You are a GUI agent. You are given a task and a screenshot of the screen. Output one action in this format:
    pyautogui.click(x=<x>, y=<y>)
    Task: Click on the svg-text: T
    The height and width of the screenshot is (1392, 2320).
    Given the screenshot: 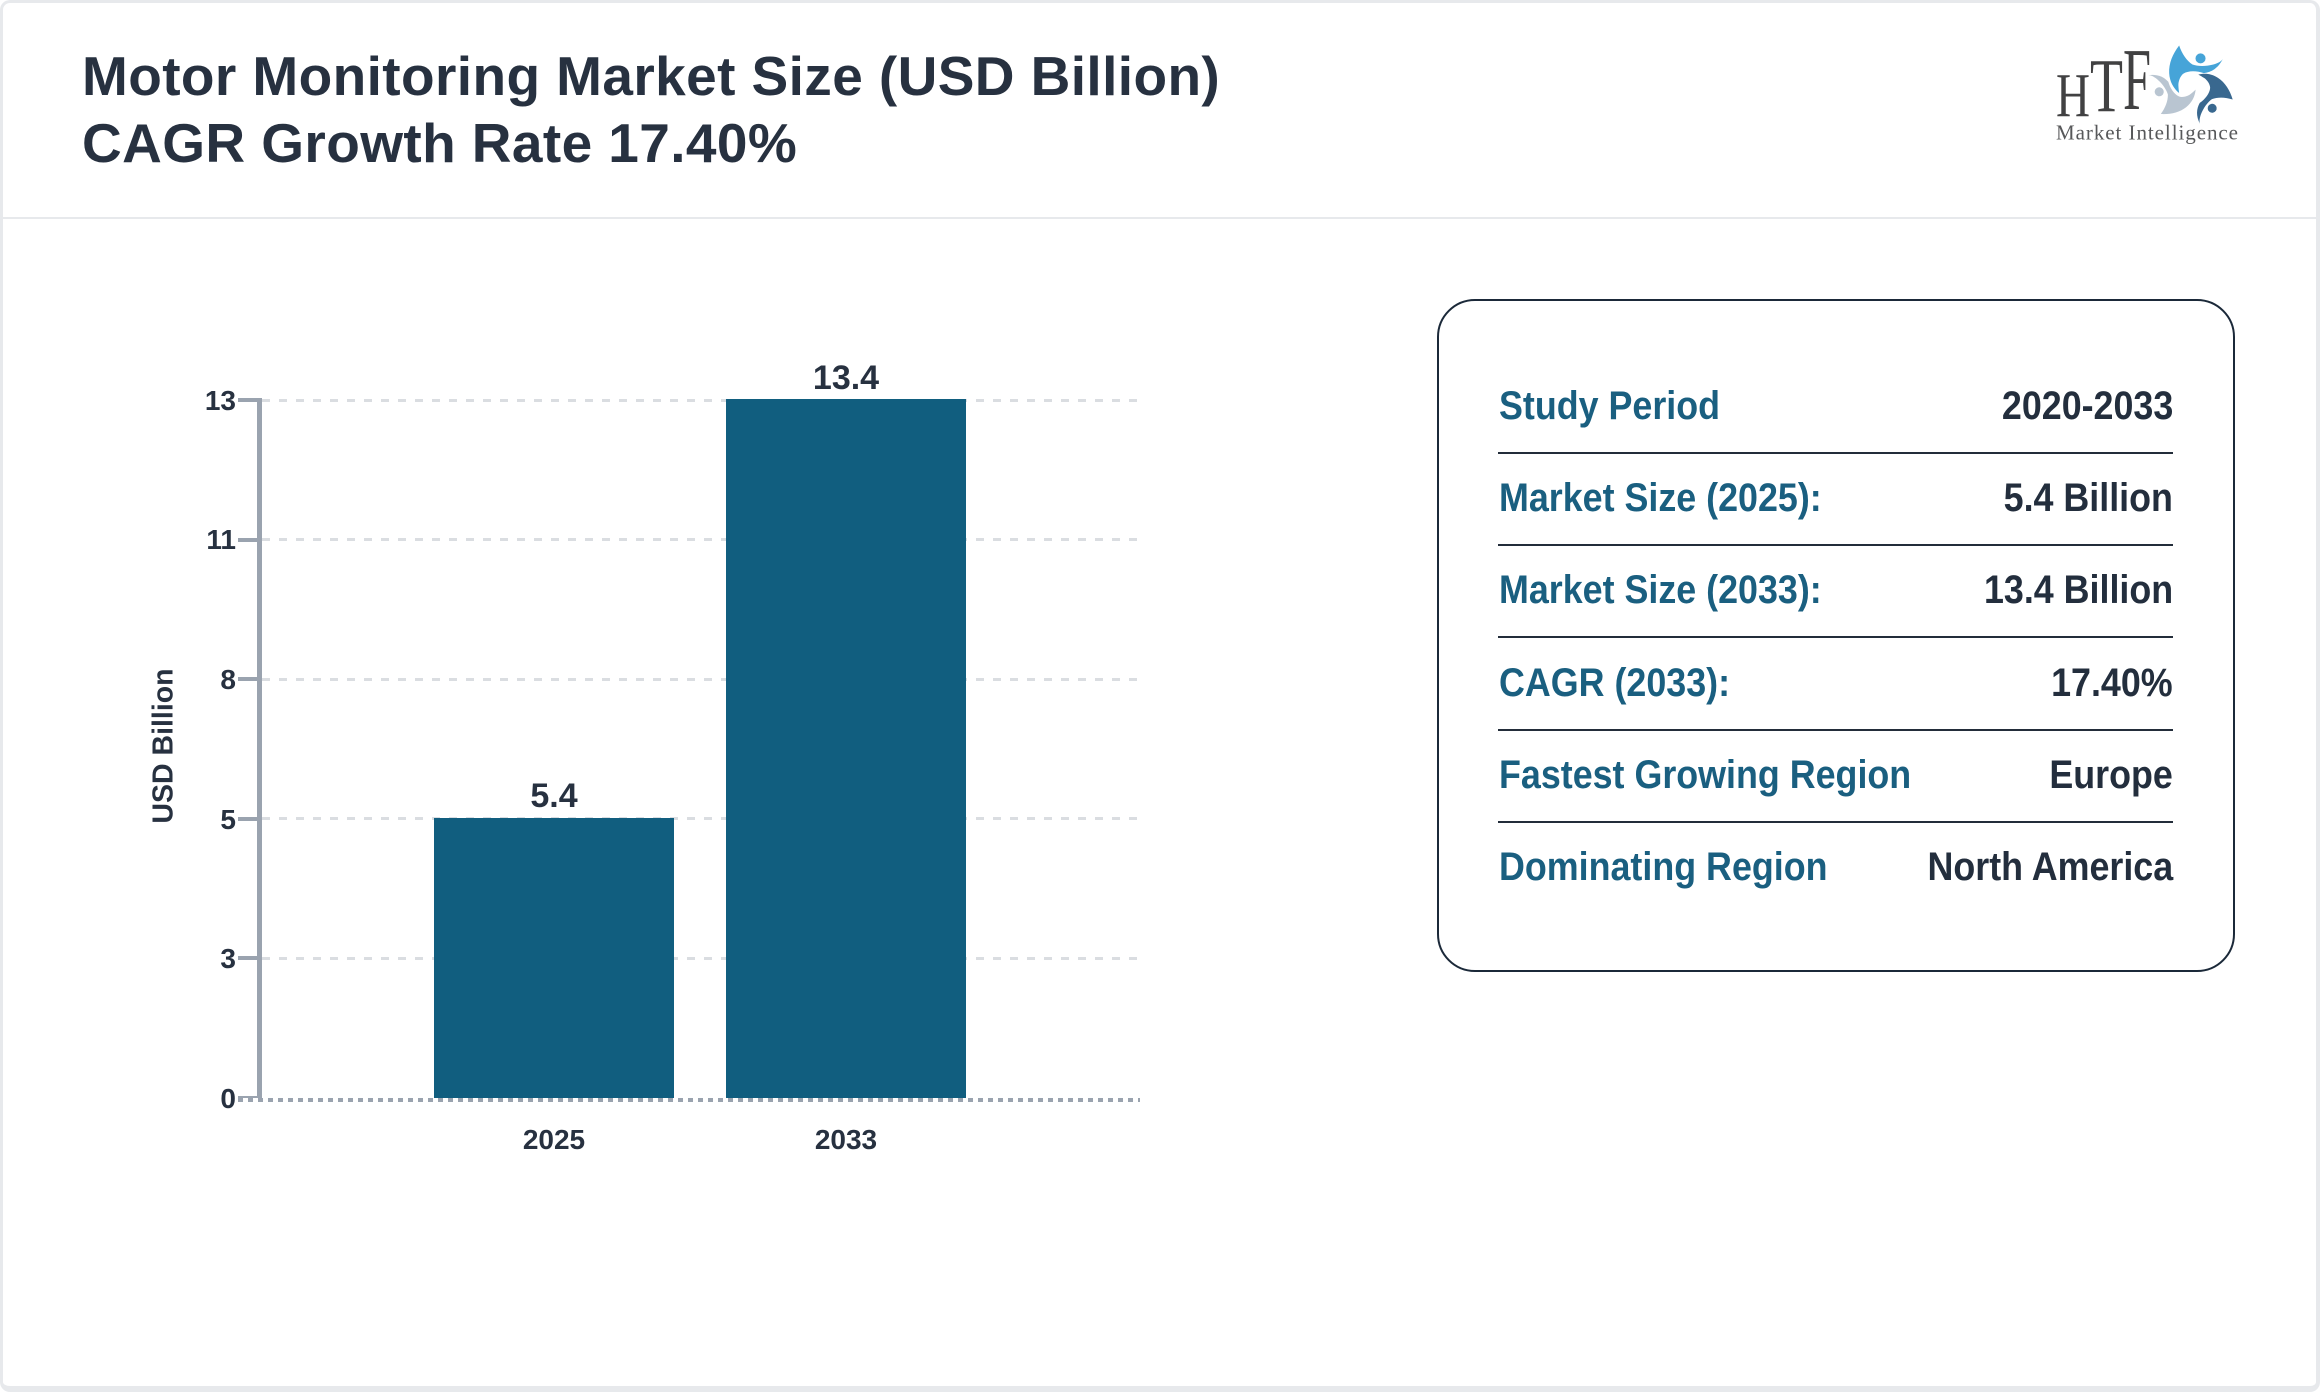 What is the action you would take?
    pyautogui.click(x=2106, y=87)
    